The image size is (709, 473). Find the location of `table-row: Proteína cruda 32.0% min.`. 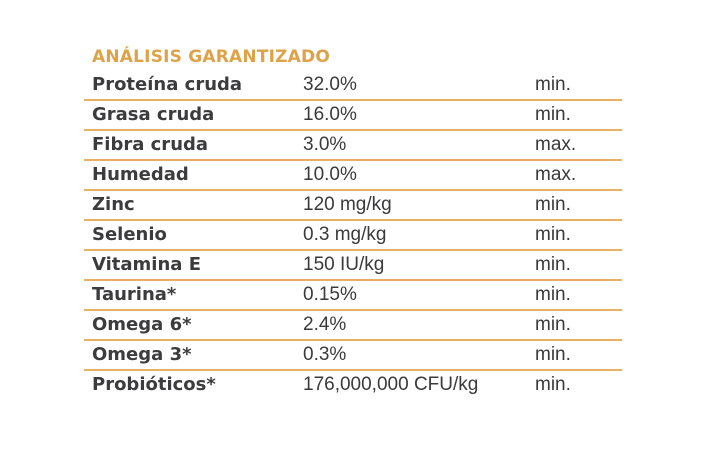

table-row: Proteína cruda 32.0% min. is located at coordinates (353, 86).